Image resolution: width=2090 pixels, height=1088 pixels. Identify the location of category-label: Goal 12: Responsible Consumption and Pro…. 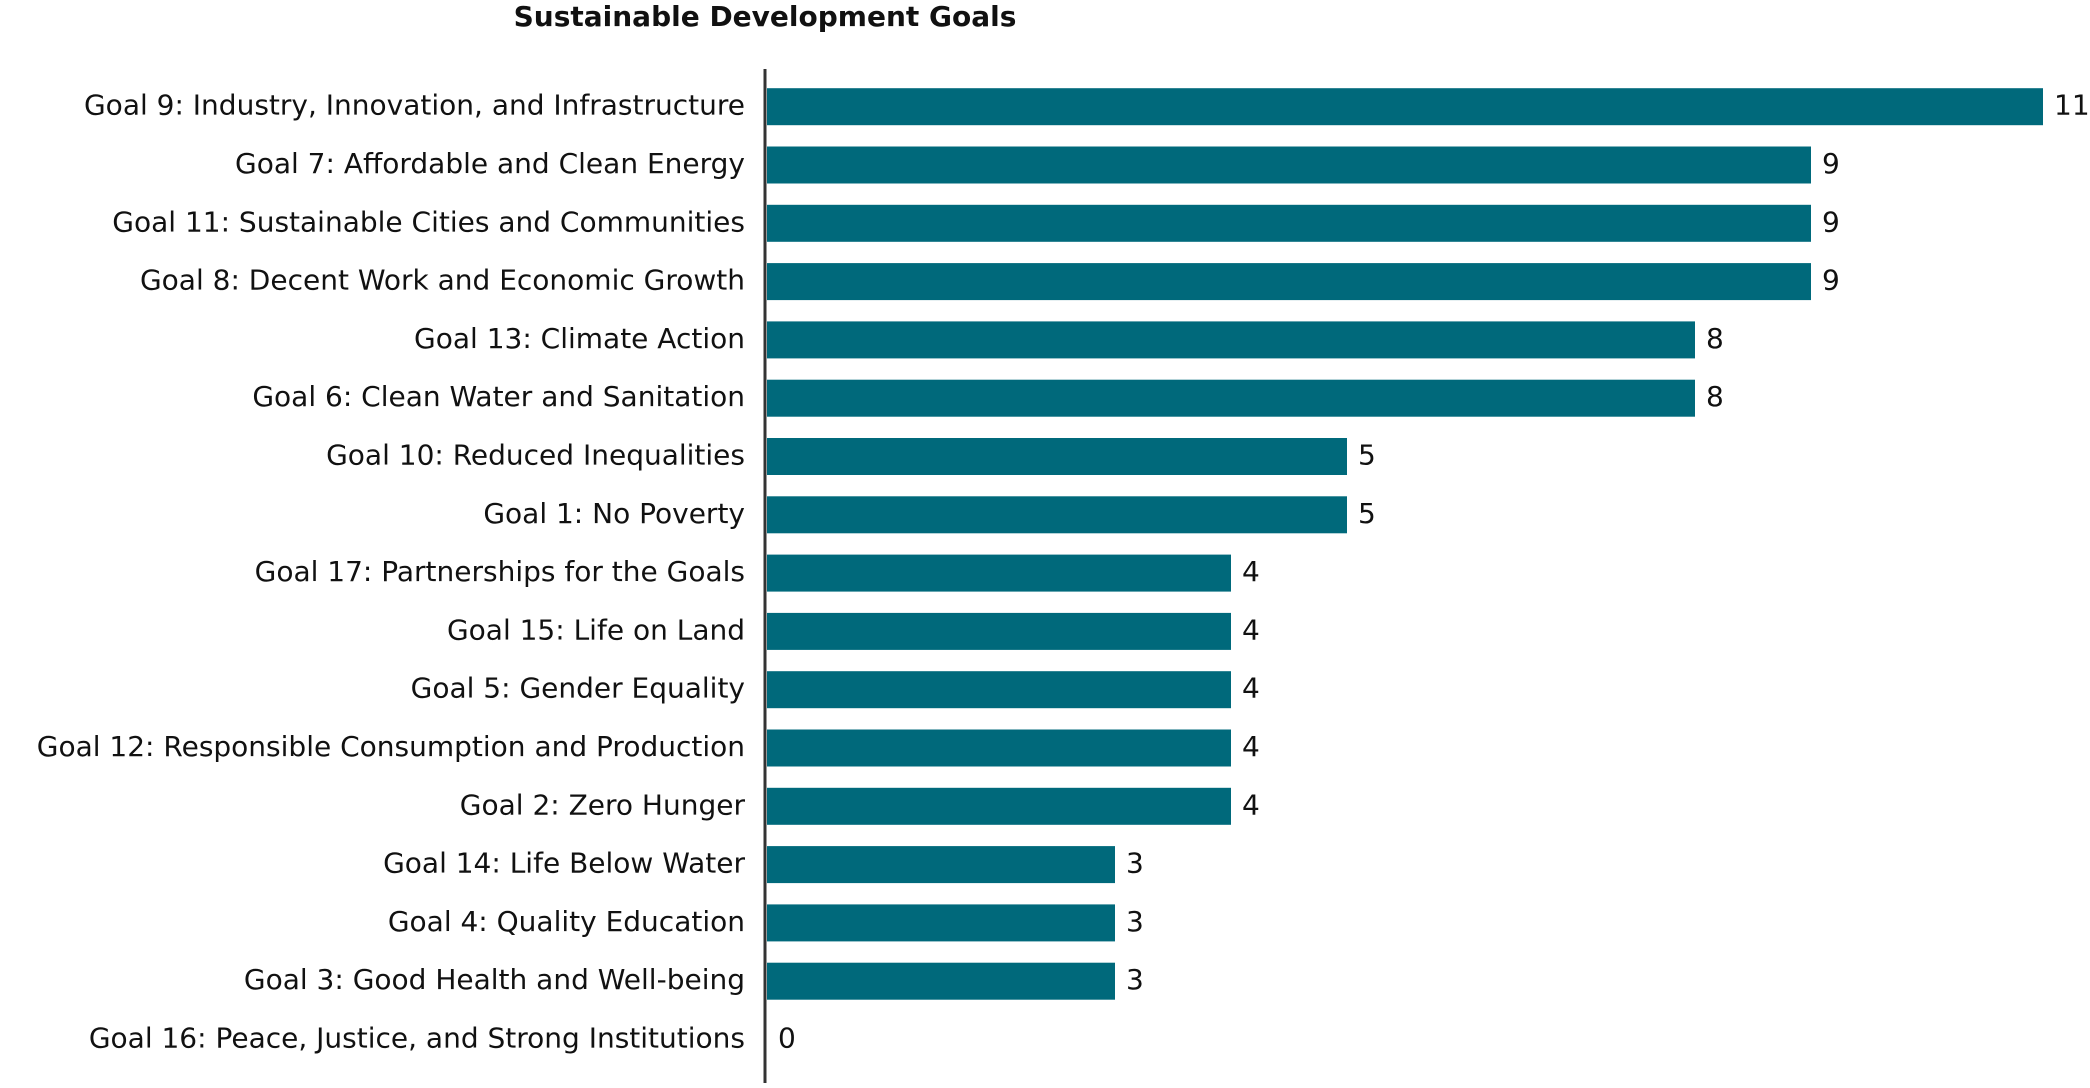
(391, 746).